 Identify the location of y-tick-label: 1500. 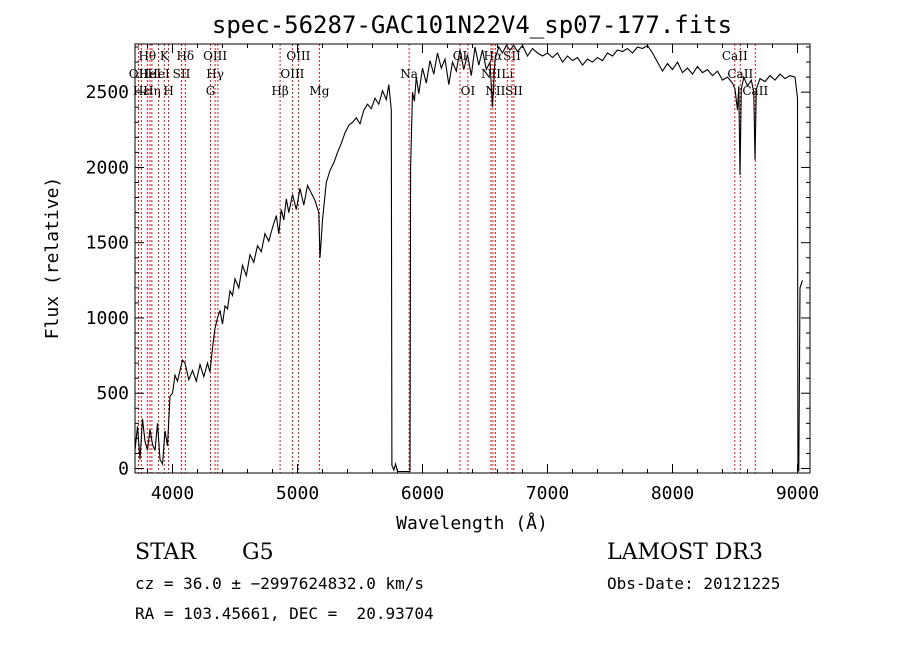
(107, 243).